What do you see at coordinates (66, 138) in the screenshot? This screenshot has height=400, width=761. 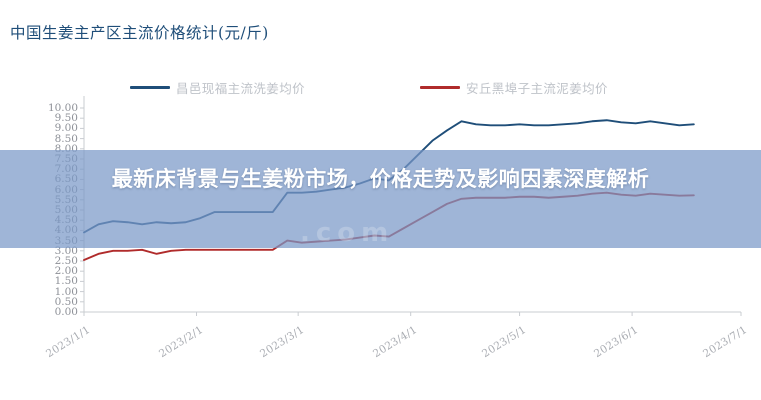 I see `y-axis-tick-label: 8.50` at bounding box center [66, 138].